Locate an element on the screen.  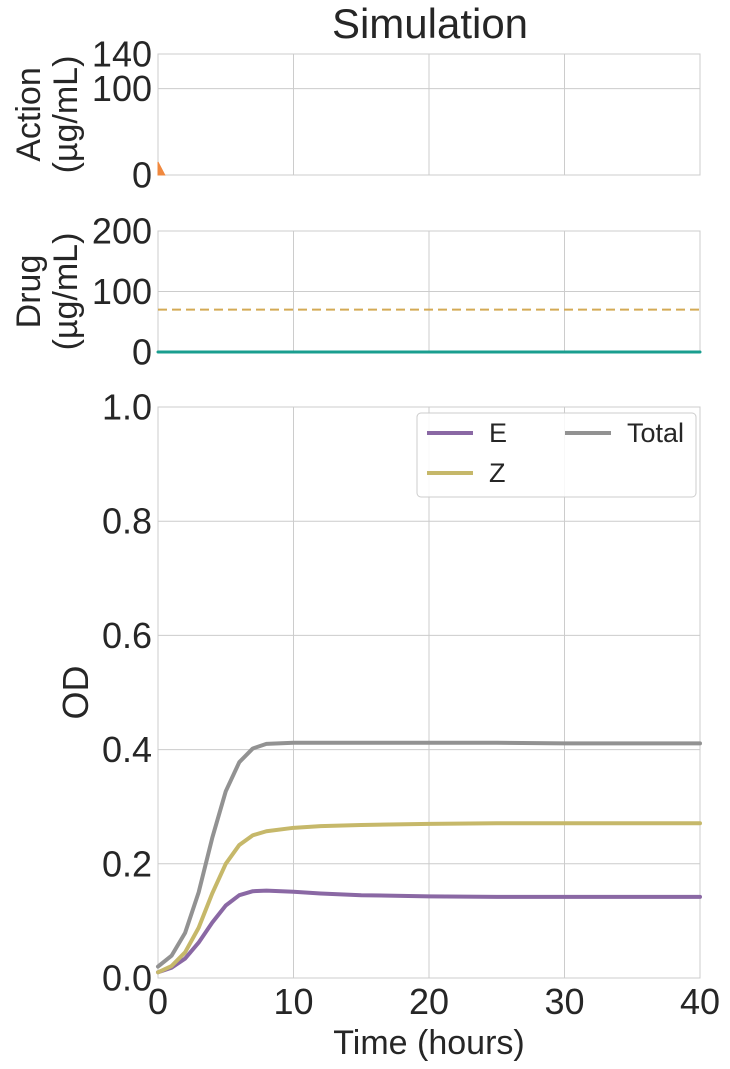
legend-label-z: Z is located at coordinates (497, 473).